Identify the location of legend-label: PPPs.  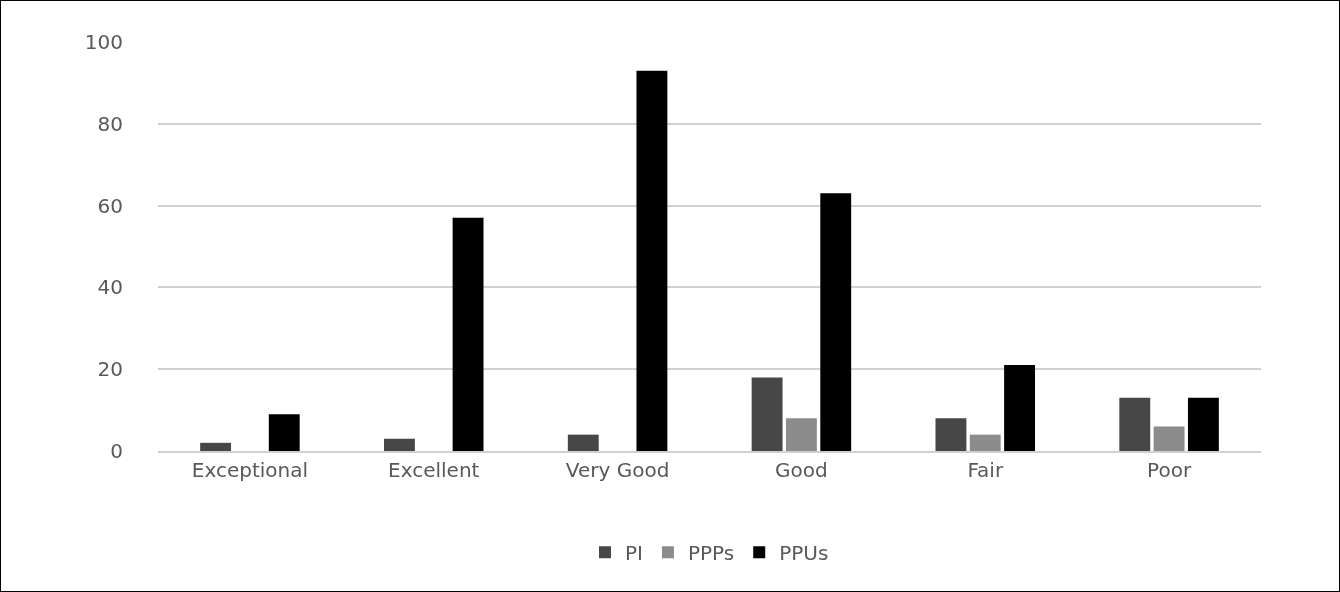
(711, 553).